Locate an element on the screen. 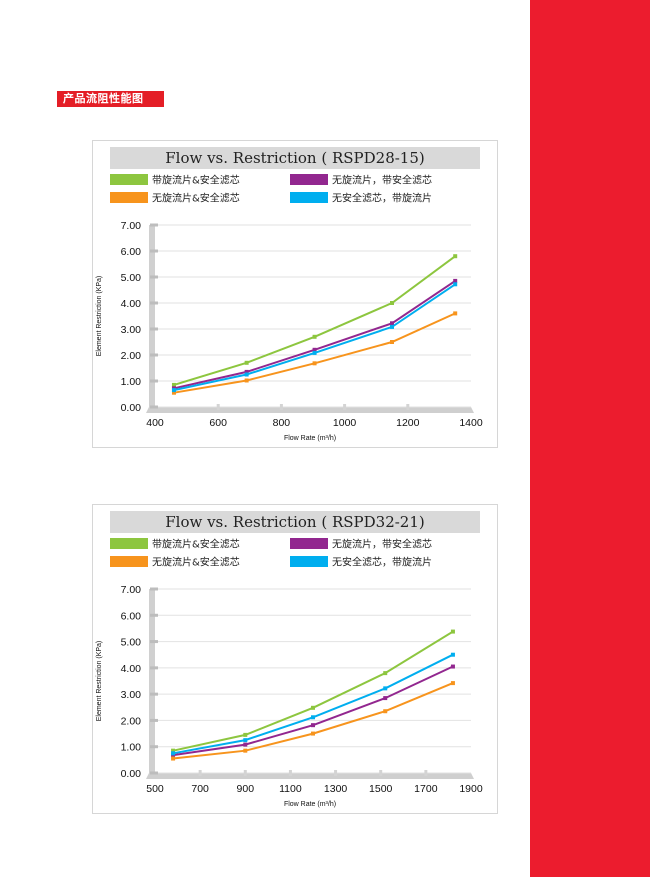  x-tick-label: 400 is located at coordinates (155, 423).